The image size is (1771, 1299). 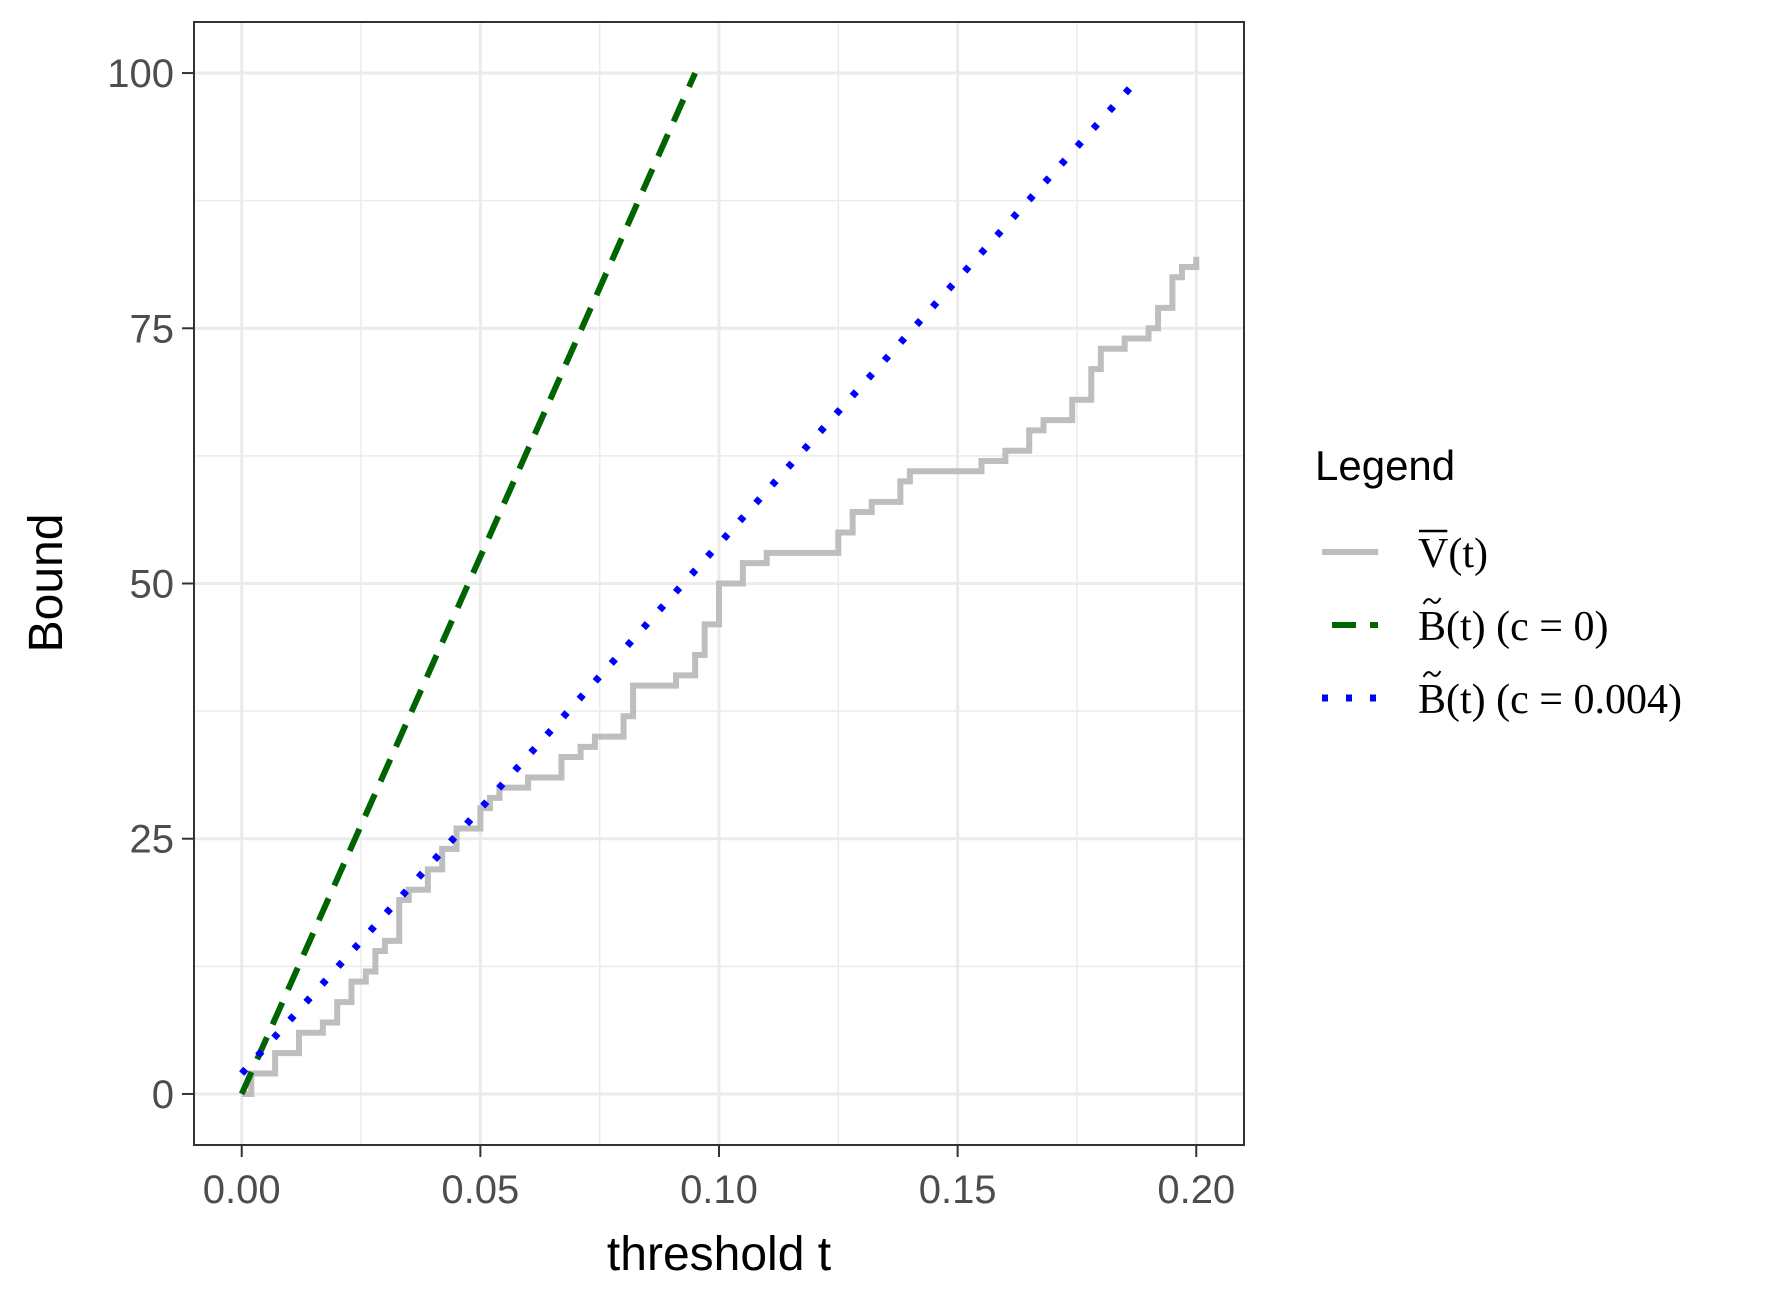 What do you see at coordinates (1527, 627) in the screenshot?
I see `legend-label-2: (t) (c = 0)` at bounding box center [1527, 627].